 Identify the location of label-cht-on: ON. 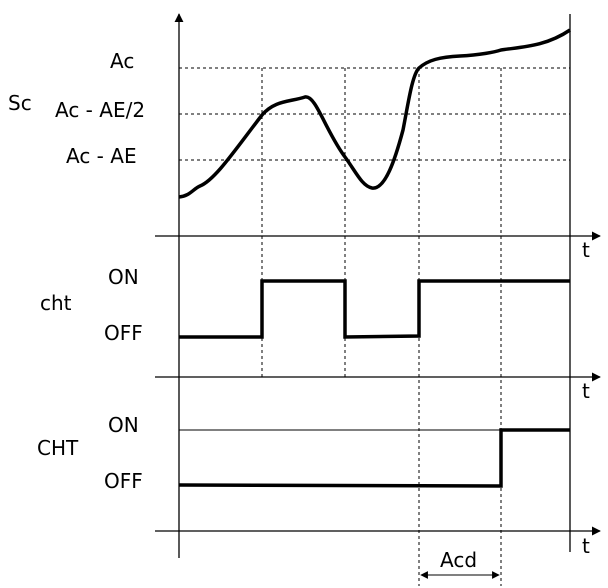
(123, 277).